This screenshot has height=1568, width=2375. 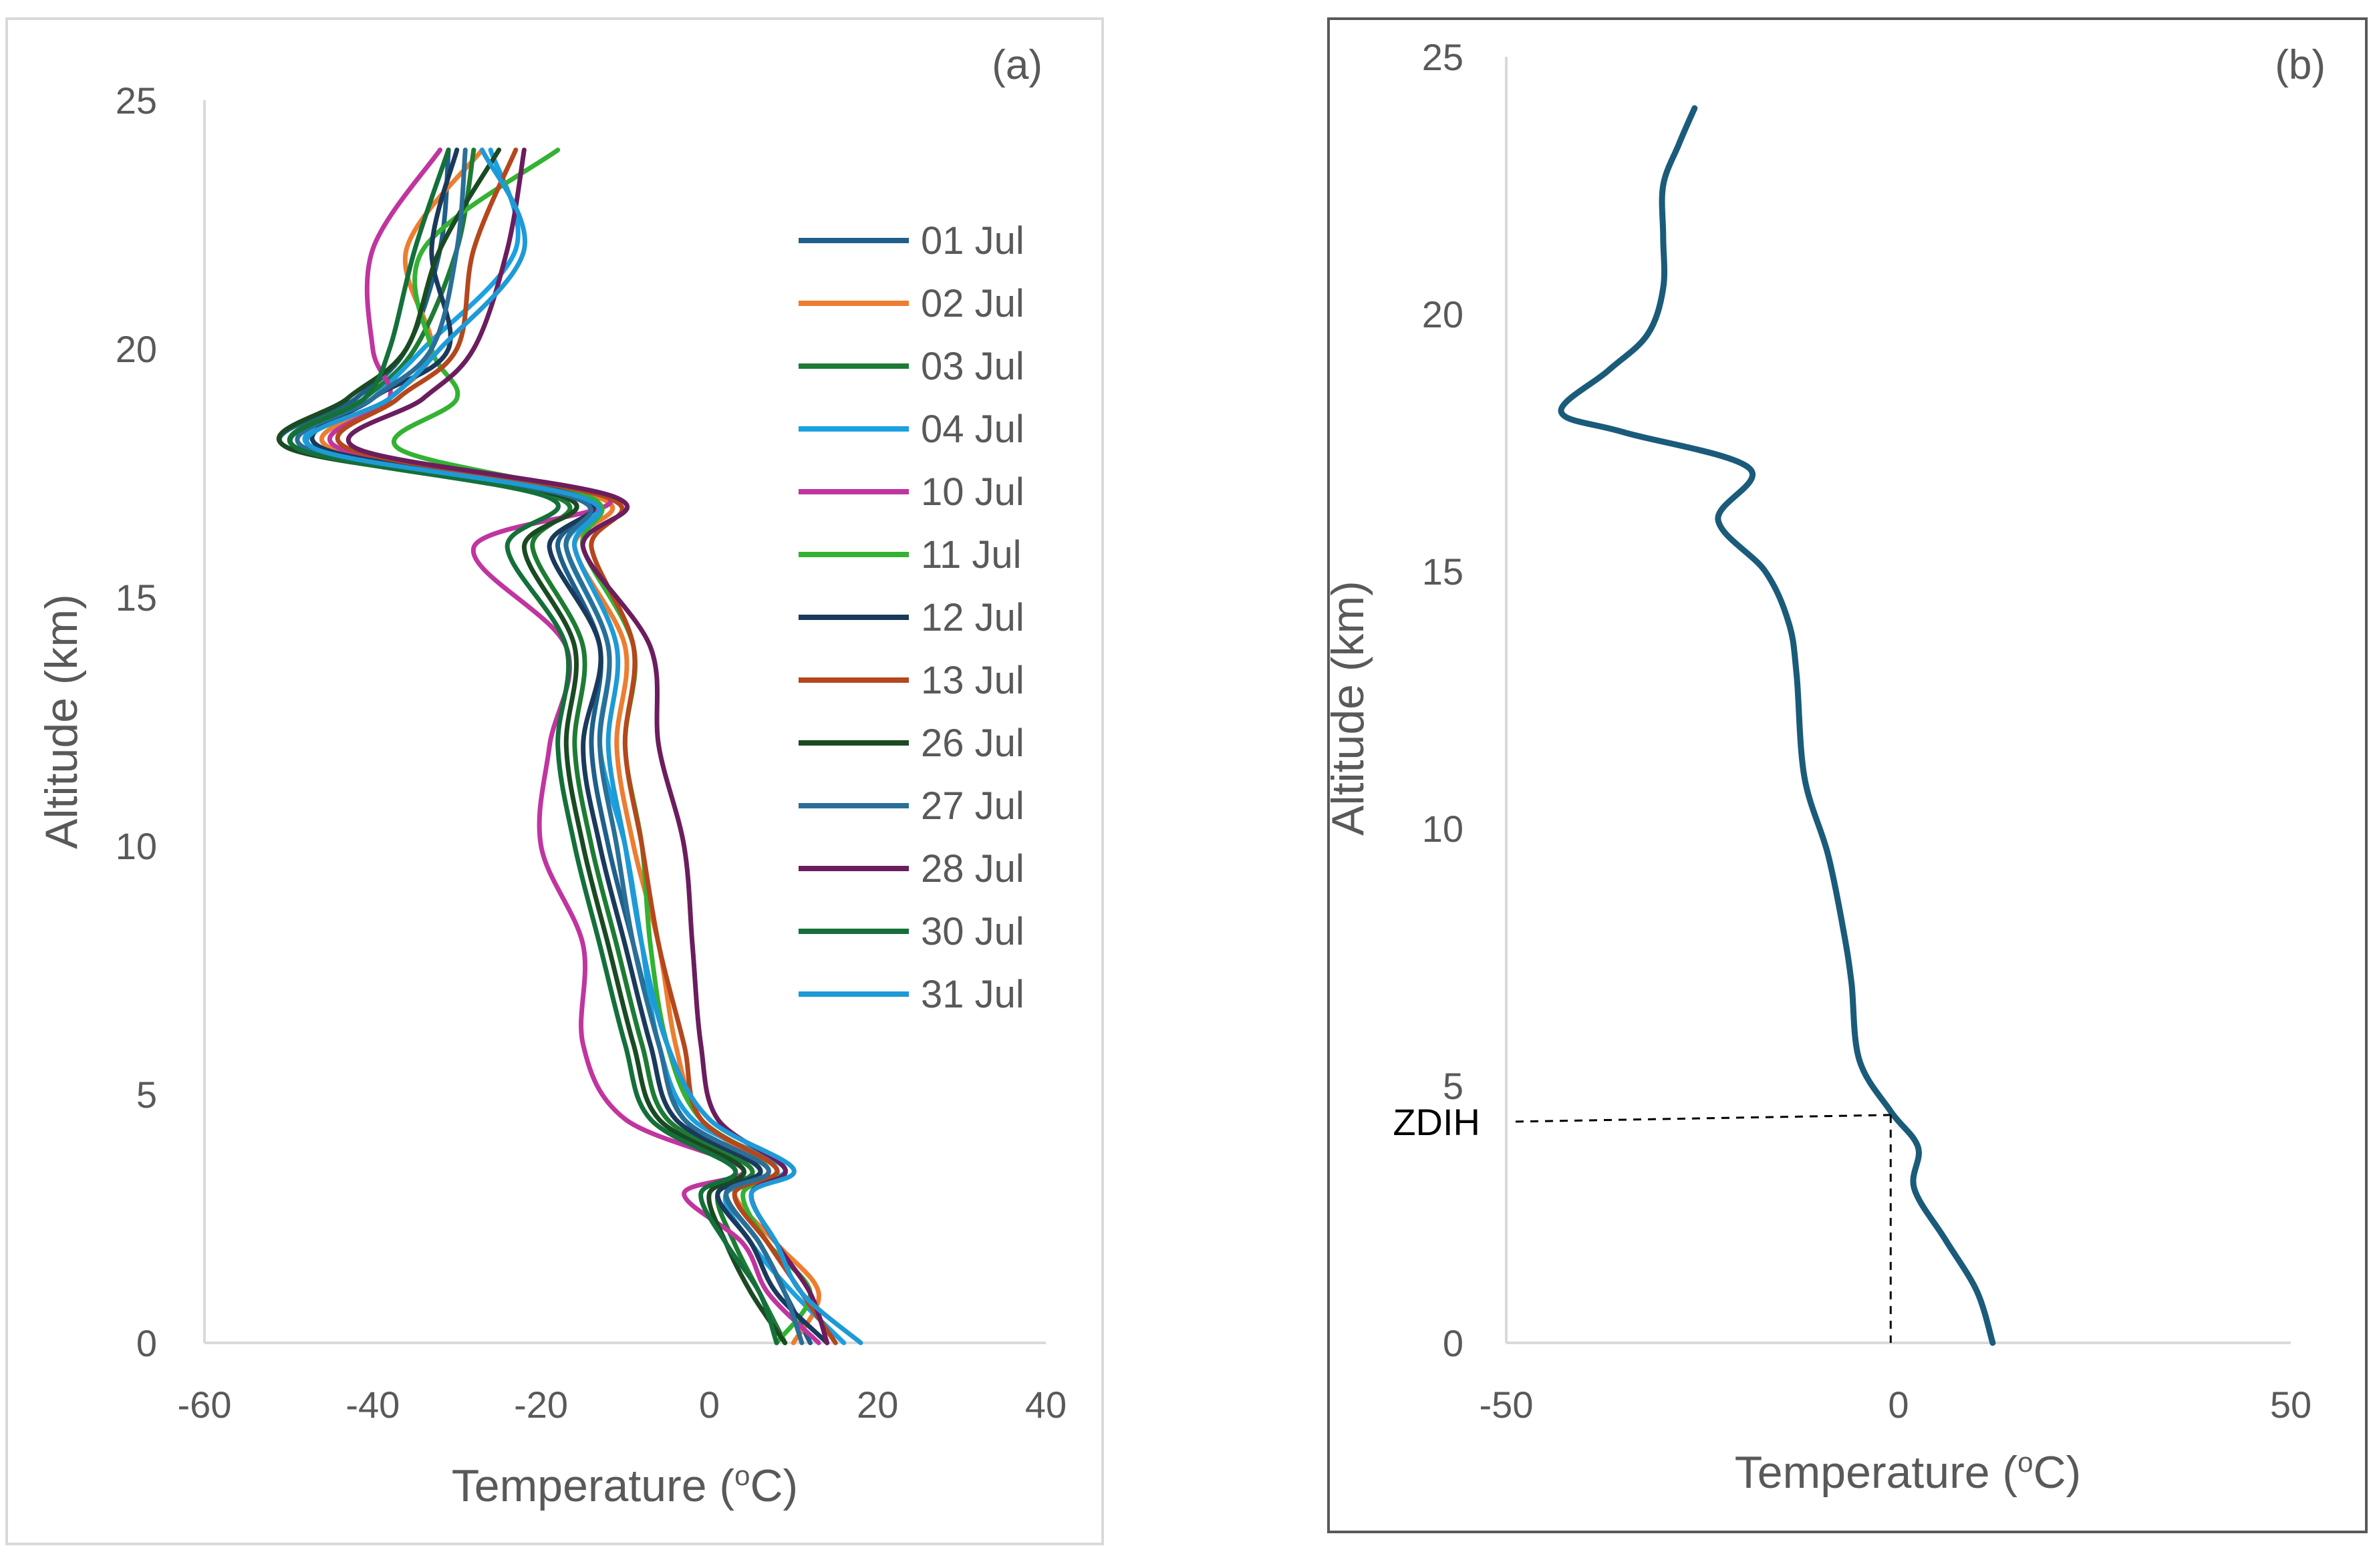 What do you see at coordinates (1908, 1472) in the screenshot?
I see `panel-b-x-axis-title: Temperature (oC)` at bounding box center [1908, 1472].